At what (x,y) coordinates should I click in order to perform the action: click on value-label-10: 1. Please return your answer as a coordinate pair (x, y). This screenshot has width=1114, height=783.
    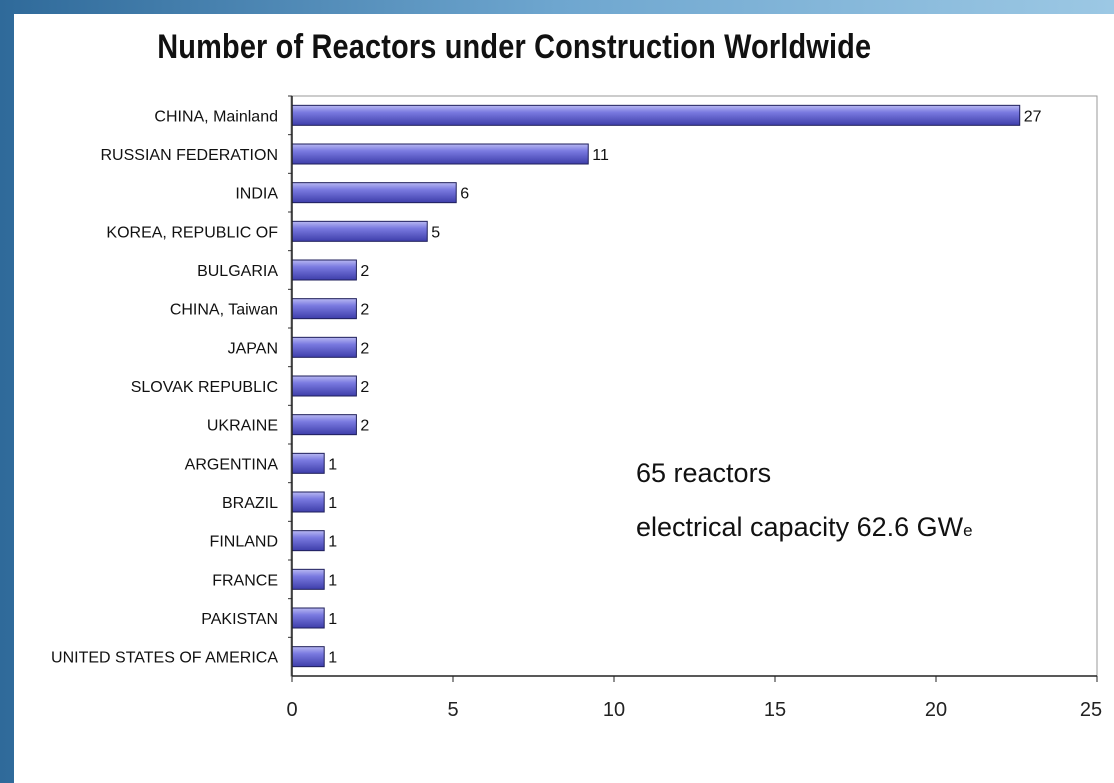
    Looking at the image, I should click on (332, 503).